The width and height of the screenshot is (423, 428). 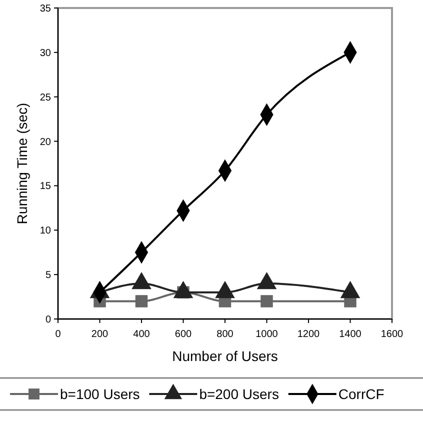 I want to click on x-tick-label: 1000, so click(x=267, y=334).